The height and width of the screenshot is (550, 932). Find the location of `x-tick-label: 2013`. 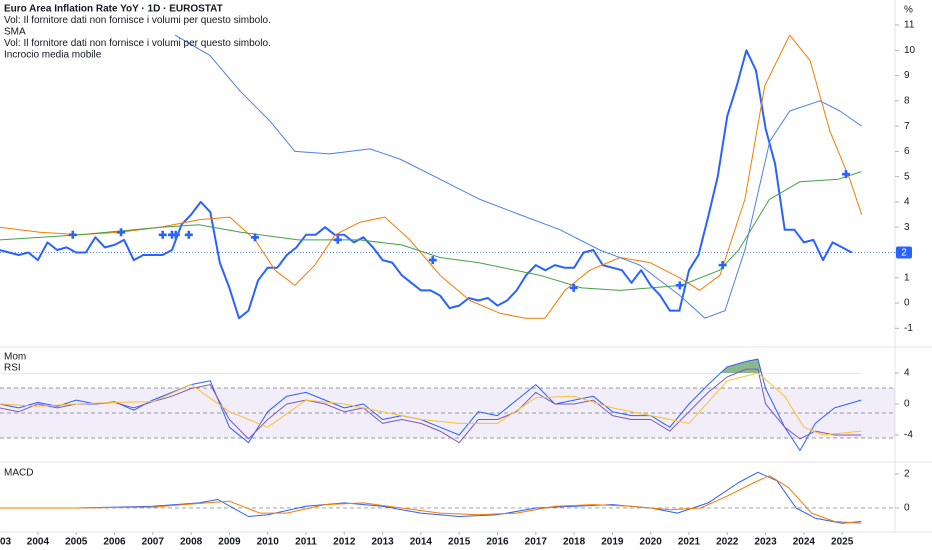

x-tick-label: 2013 is located at coordinates (382, 542).